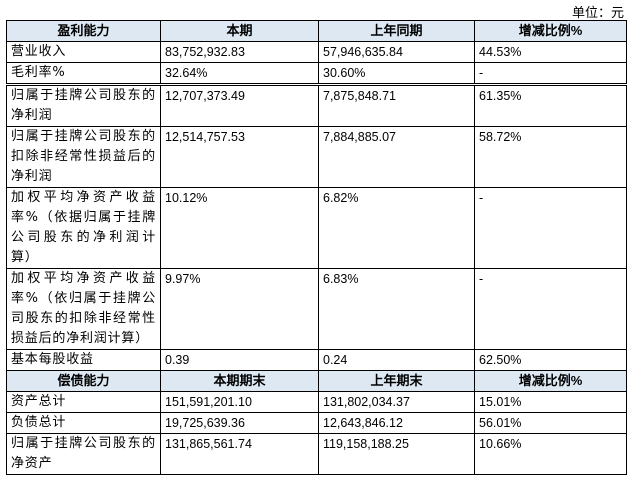 This screenshot has height=486, width=630. I want to click on row-label: 加权平均净资产收益率%（依据归属于挂牌公司股东的净利润计算）, so click(83, 228).